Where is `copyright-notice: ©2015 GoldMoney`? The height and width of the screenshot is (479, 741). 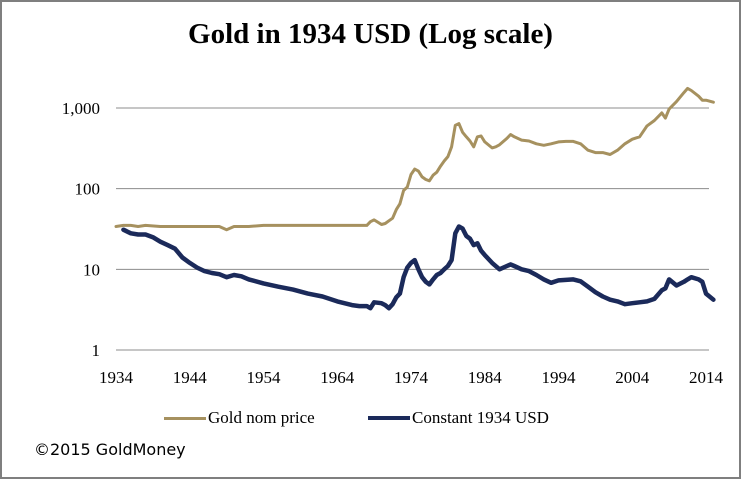
copyright-notice: ©2015 GoldMoney is located at coordinates (110, 449).